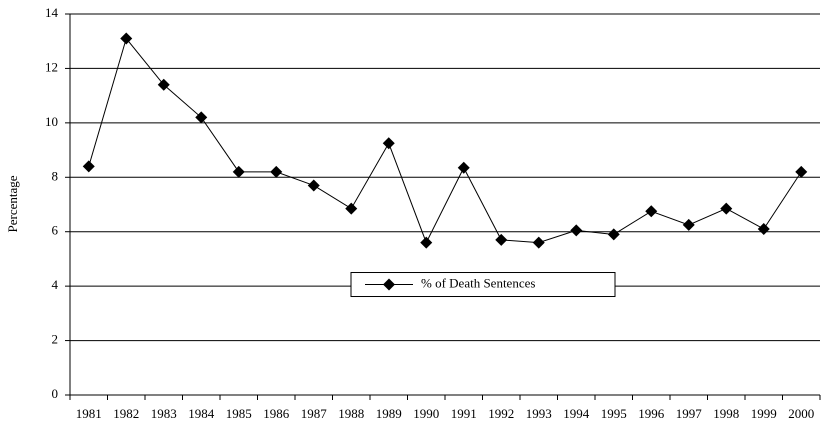 This screenshot has height=433, width=827. Describe the element at coordinates (801, 413) in the screenshot. I see `x-tick-label: 2000` at that location.